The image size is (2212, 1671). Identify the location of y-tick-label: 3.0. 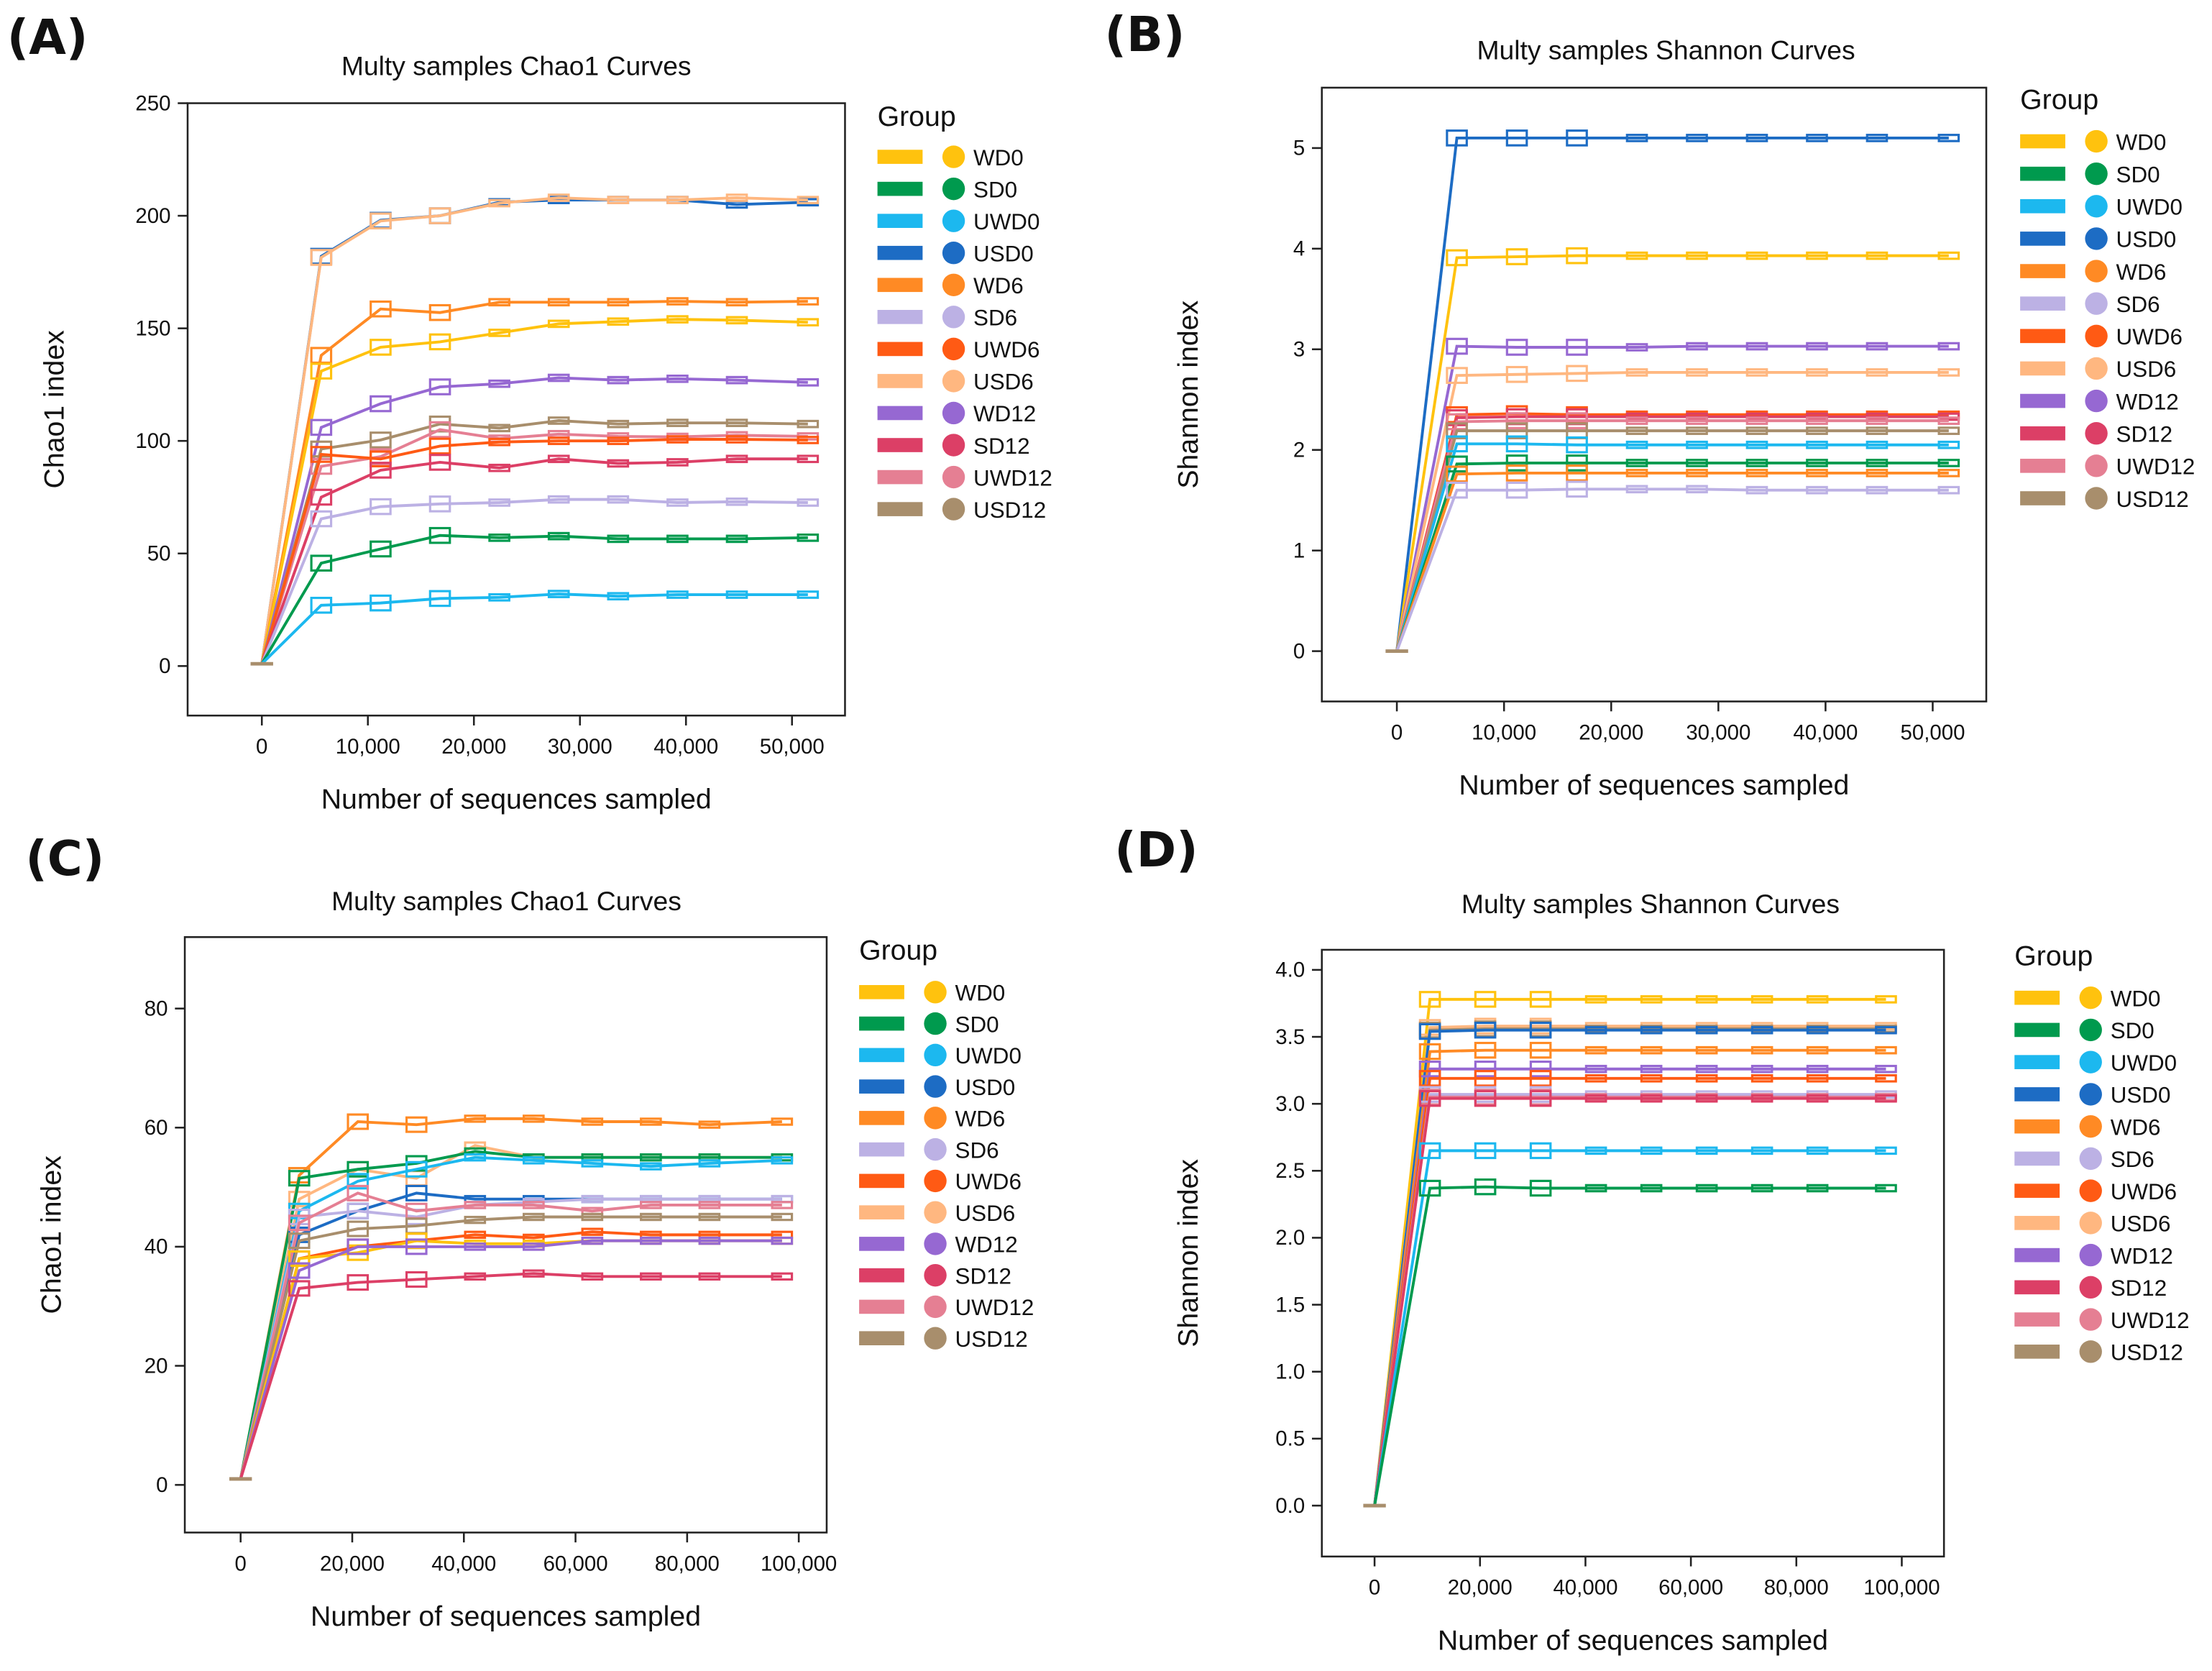
(1290, 1104).